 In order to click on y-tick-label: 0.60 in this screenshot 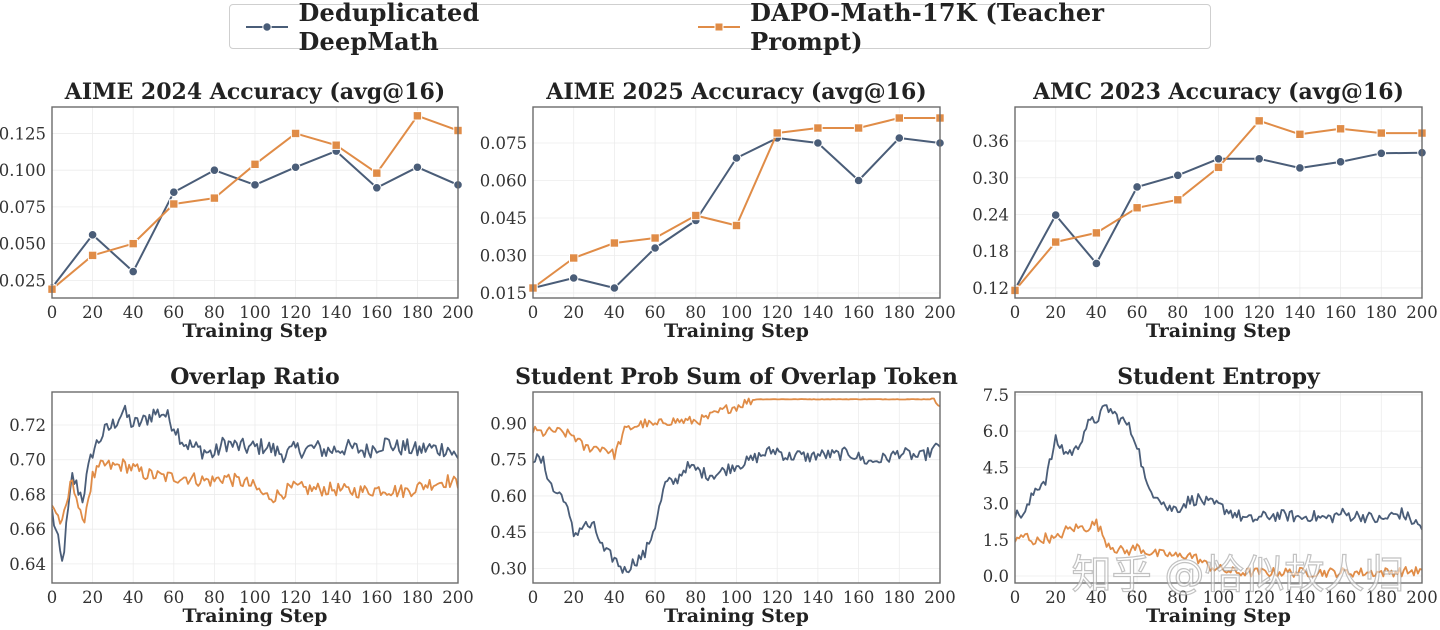, I will do `click(508, 496)`.